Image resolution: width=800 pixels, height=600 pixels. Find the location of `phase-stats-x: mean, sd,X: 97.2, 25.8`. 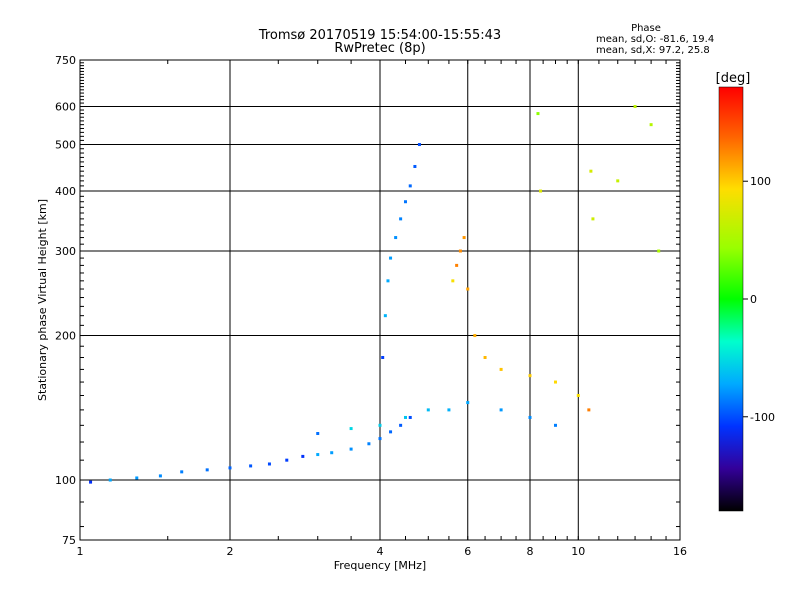

phase-stats-x: mean, sd,X: 97.2, 25.8 is located at coordinates (653, 50).